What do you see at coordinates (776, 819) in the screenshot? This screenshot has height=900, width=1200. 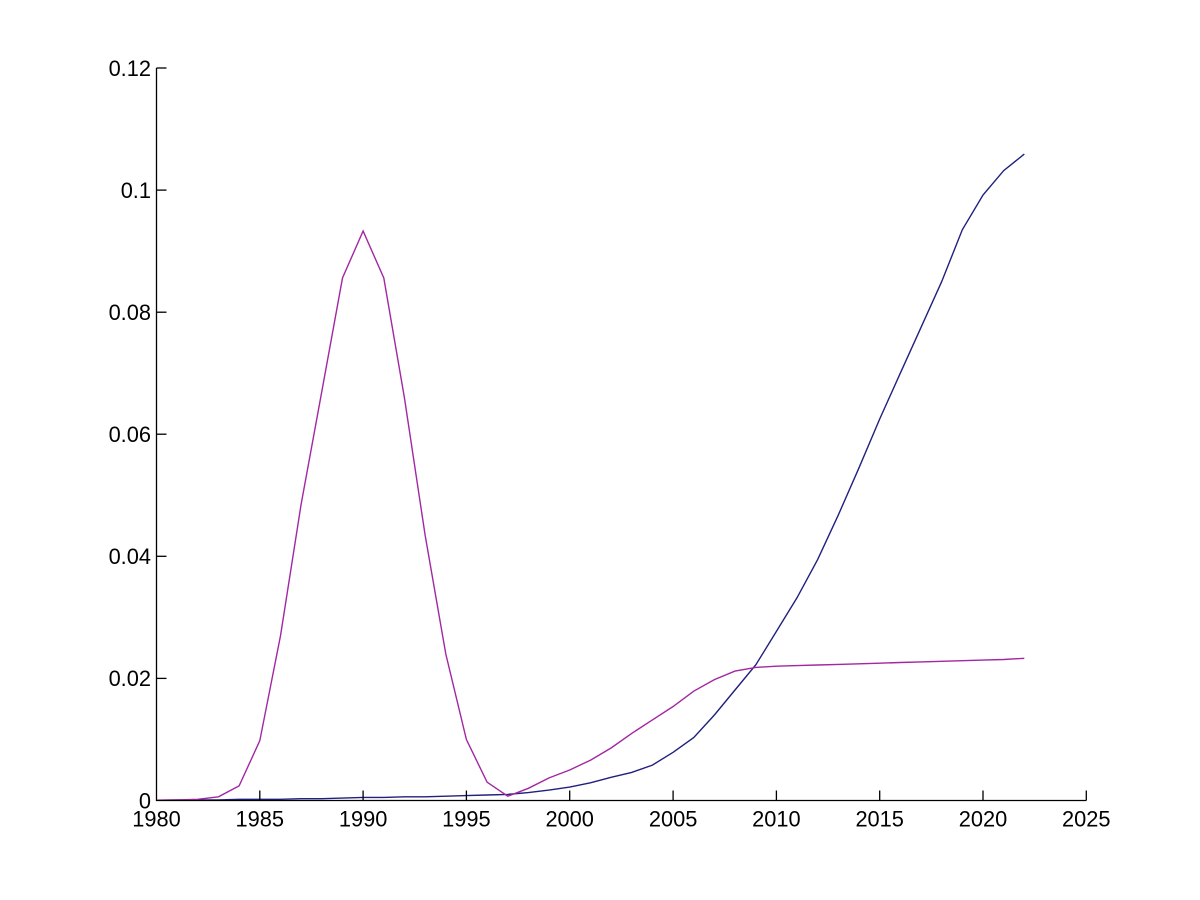 I see `svg-text: 2010` at bounding box center [776, 819].